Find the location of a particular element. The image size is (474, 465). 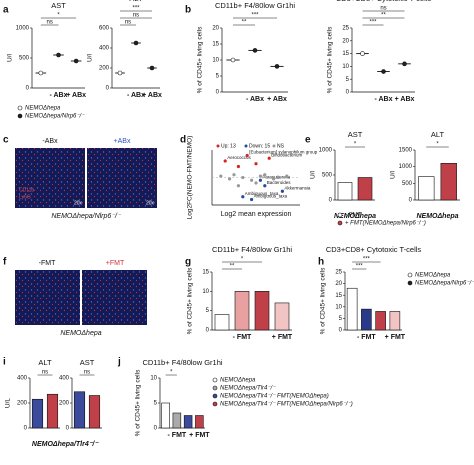

y-tick-label: 25 is located at coordinates (338, 273).